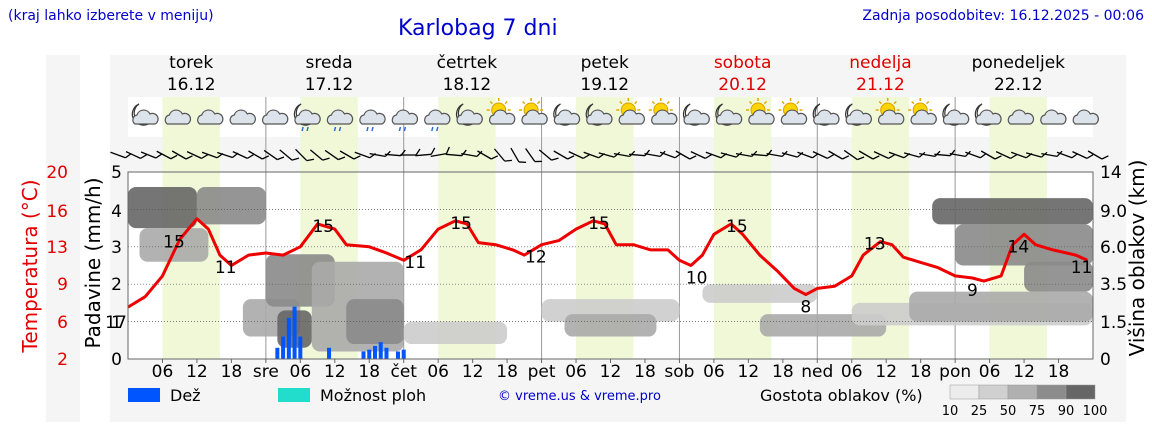 The width and height of the screenshot is (1152, 443). Describe the element at coordinates (1066, 411) in the screenshot. I see `density-tick: 90` at that location.